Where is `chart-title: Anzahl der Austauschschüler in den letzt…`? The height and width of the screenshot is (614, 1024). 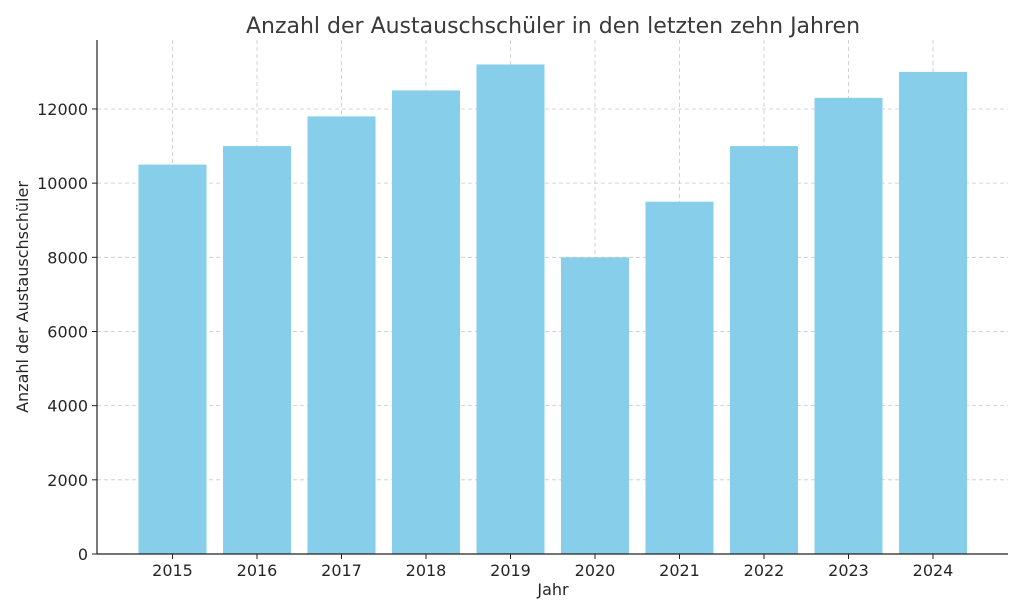
chart-title: Anzahl der Austauschschüler in den letzt… is located at coordinates (553, 26).